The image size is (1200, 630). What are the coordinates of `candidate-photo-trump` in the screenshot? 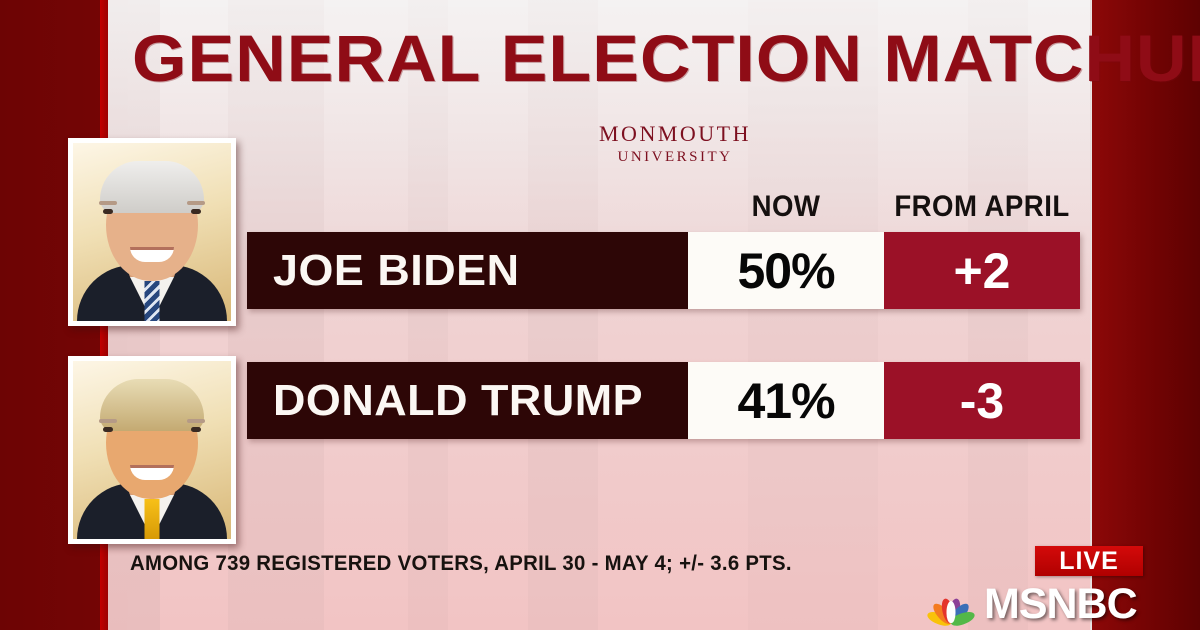 It's located at (152, 450).